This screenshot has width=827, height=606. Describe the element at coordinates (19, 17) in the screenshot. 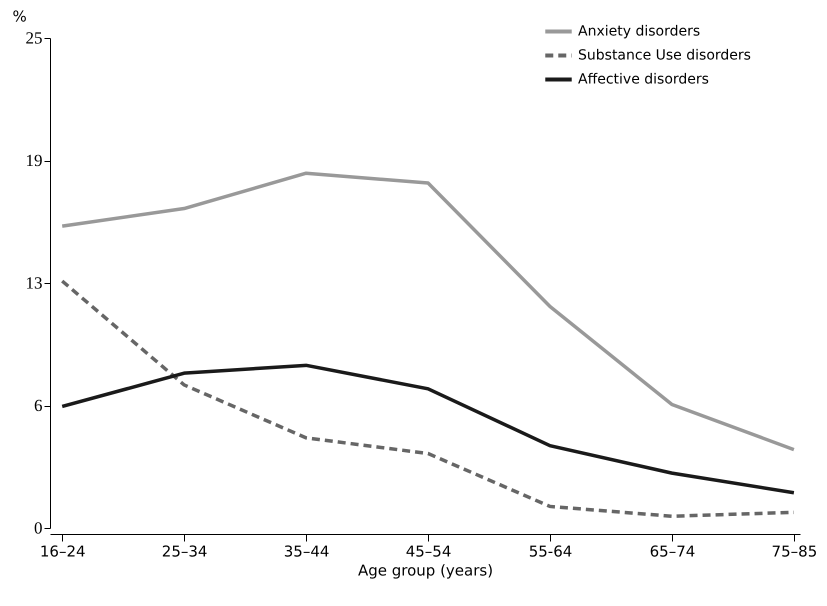

I see `y-axis-title: %` at that location.